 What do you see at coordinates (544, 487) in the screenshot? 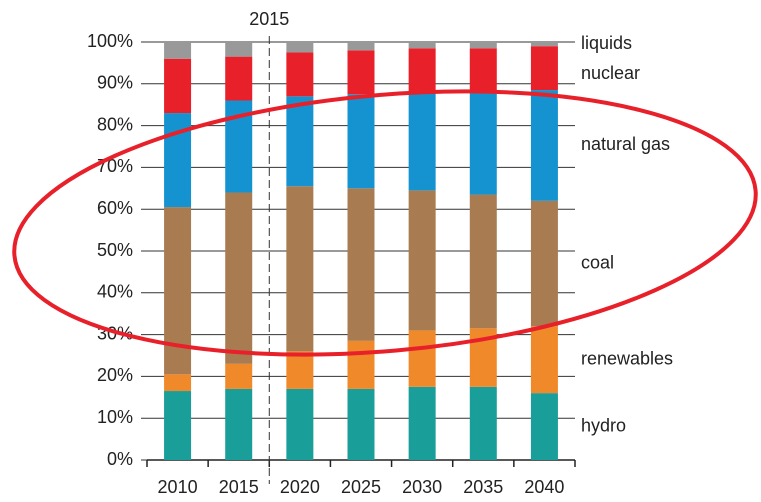
I see `x-tick-label: 2040` at bounding box center [544, 487].